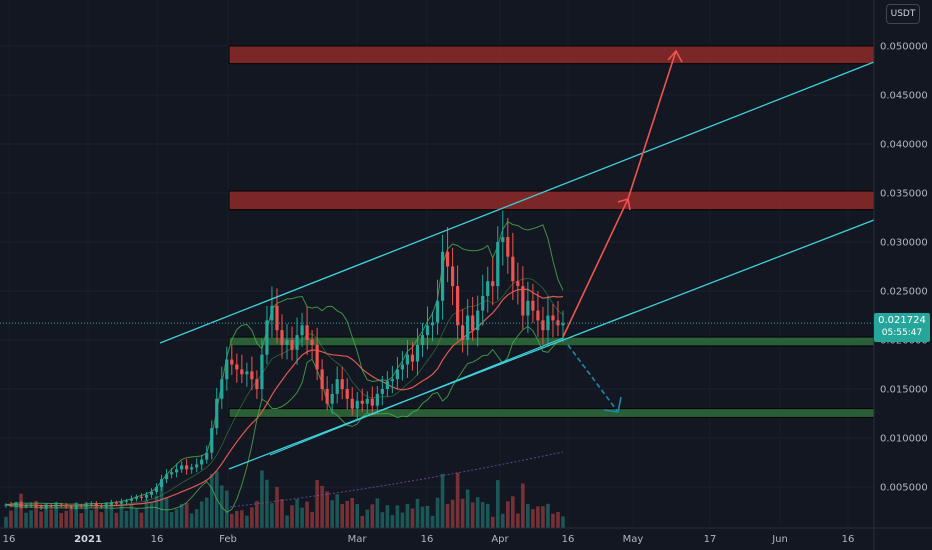 Image resolution: width=932 pixels, height=550 pixels. I want to click on resistance-zone, so click(551, 55).